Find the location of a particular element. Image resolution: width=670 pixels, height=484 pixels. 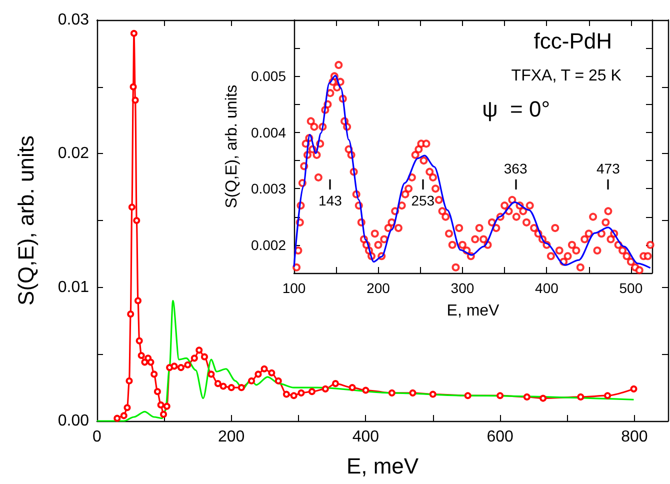

y-tick-label: 0.005 is located at coordinates (268, 76).